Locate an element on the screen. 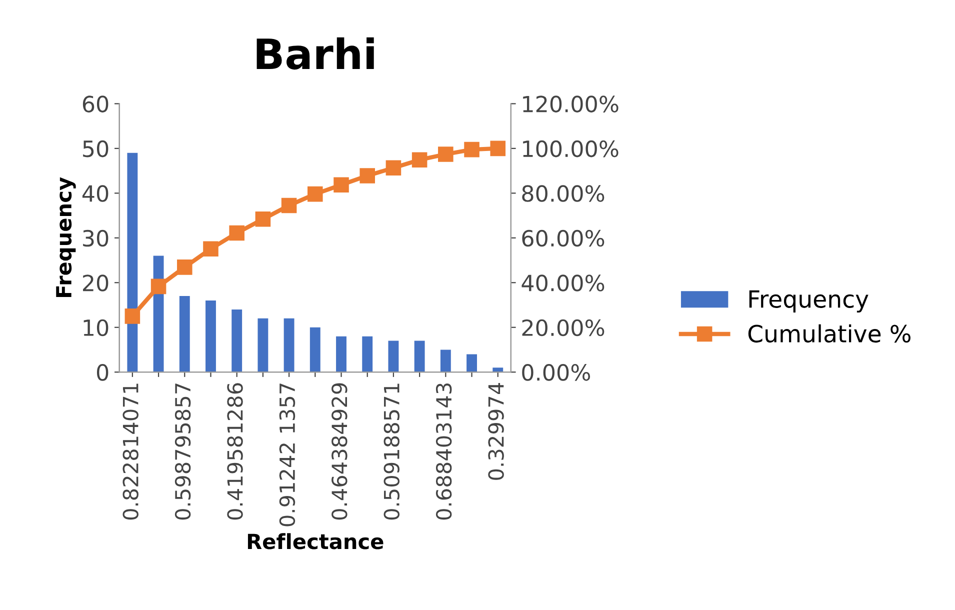 This screenshot has height=610, width=955. x-tick-label: 0.688403143 is located at coordinates (444, 451).